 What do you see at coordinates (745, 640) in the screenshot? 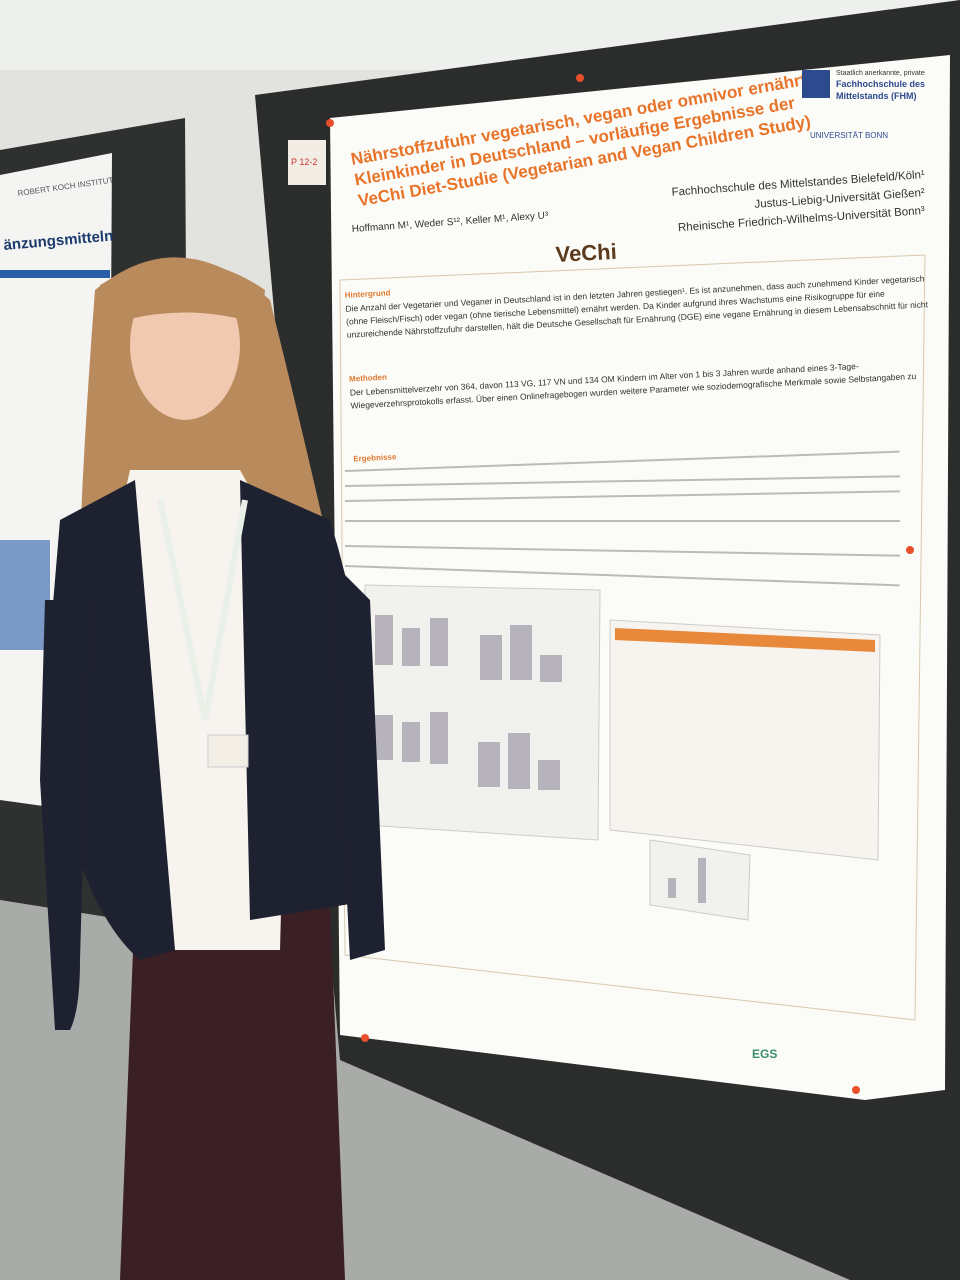
I see `table-header` at bounding box center [745, 640].